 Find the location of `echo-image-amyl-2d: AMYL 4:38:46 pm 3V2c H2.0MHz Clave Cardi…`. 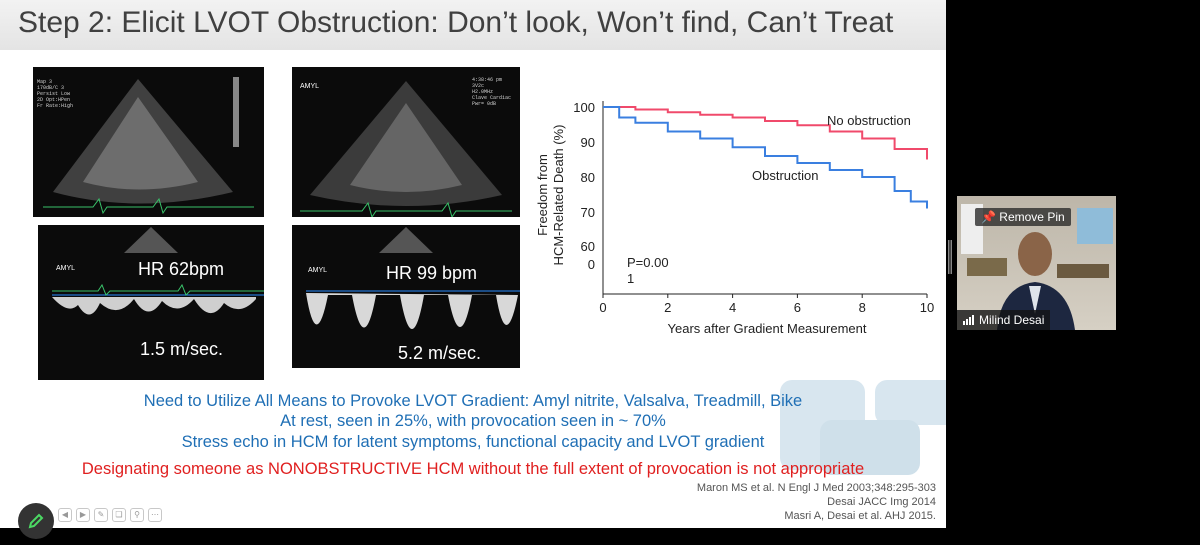

echo-image-amyl-2d: AMYL 4:38:46 pm 3V2c H2.0MHz Clave Cardi… is located at coordinates (406, 142).